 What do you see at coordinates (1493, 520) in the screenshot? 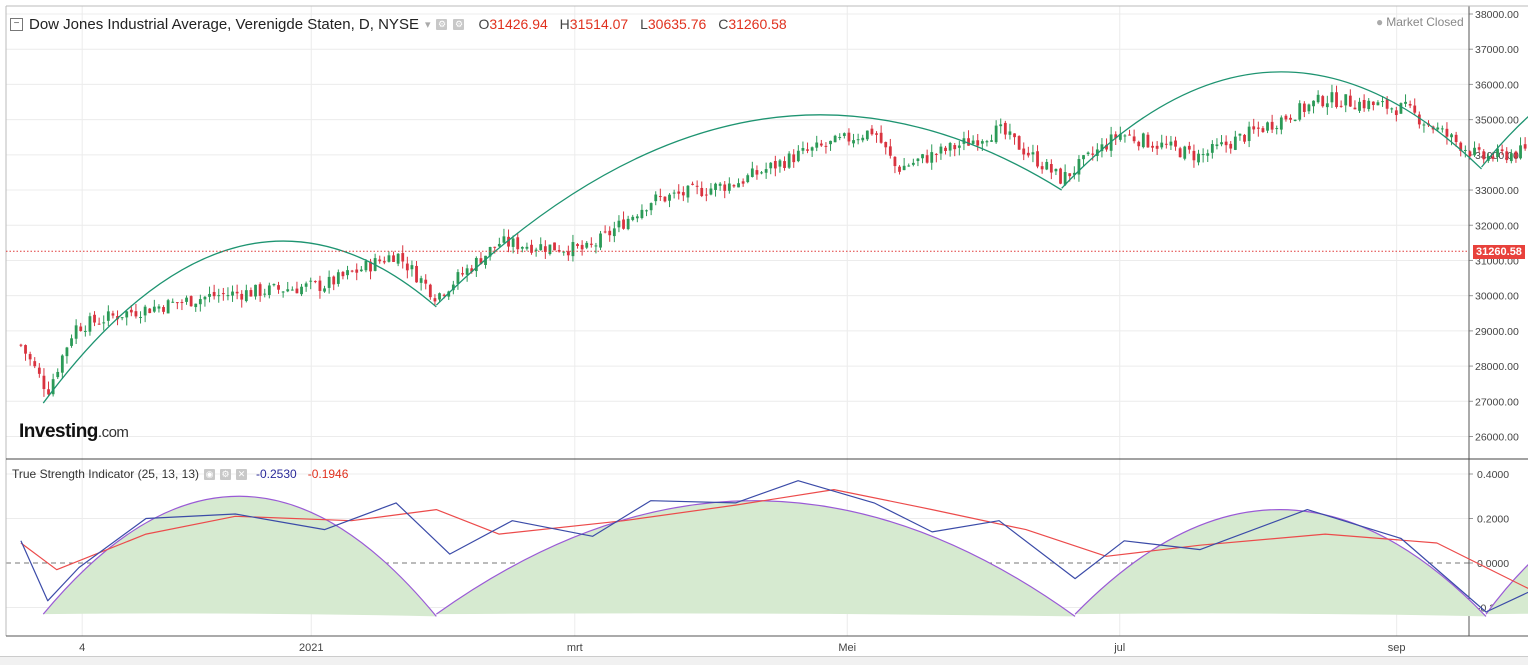
I see `tsi-tick-label: 0.2000` at bounding box center [1493, 520].